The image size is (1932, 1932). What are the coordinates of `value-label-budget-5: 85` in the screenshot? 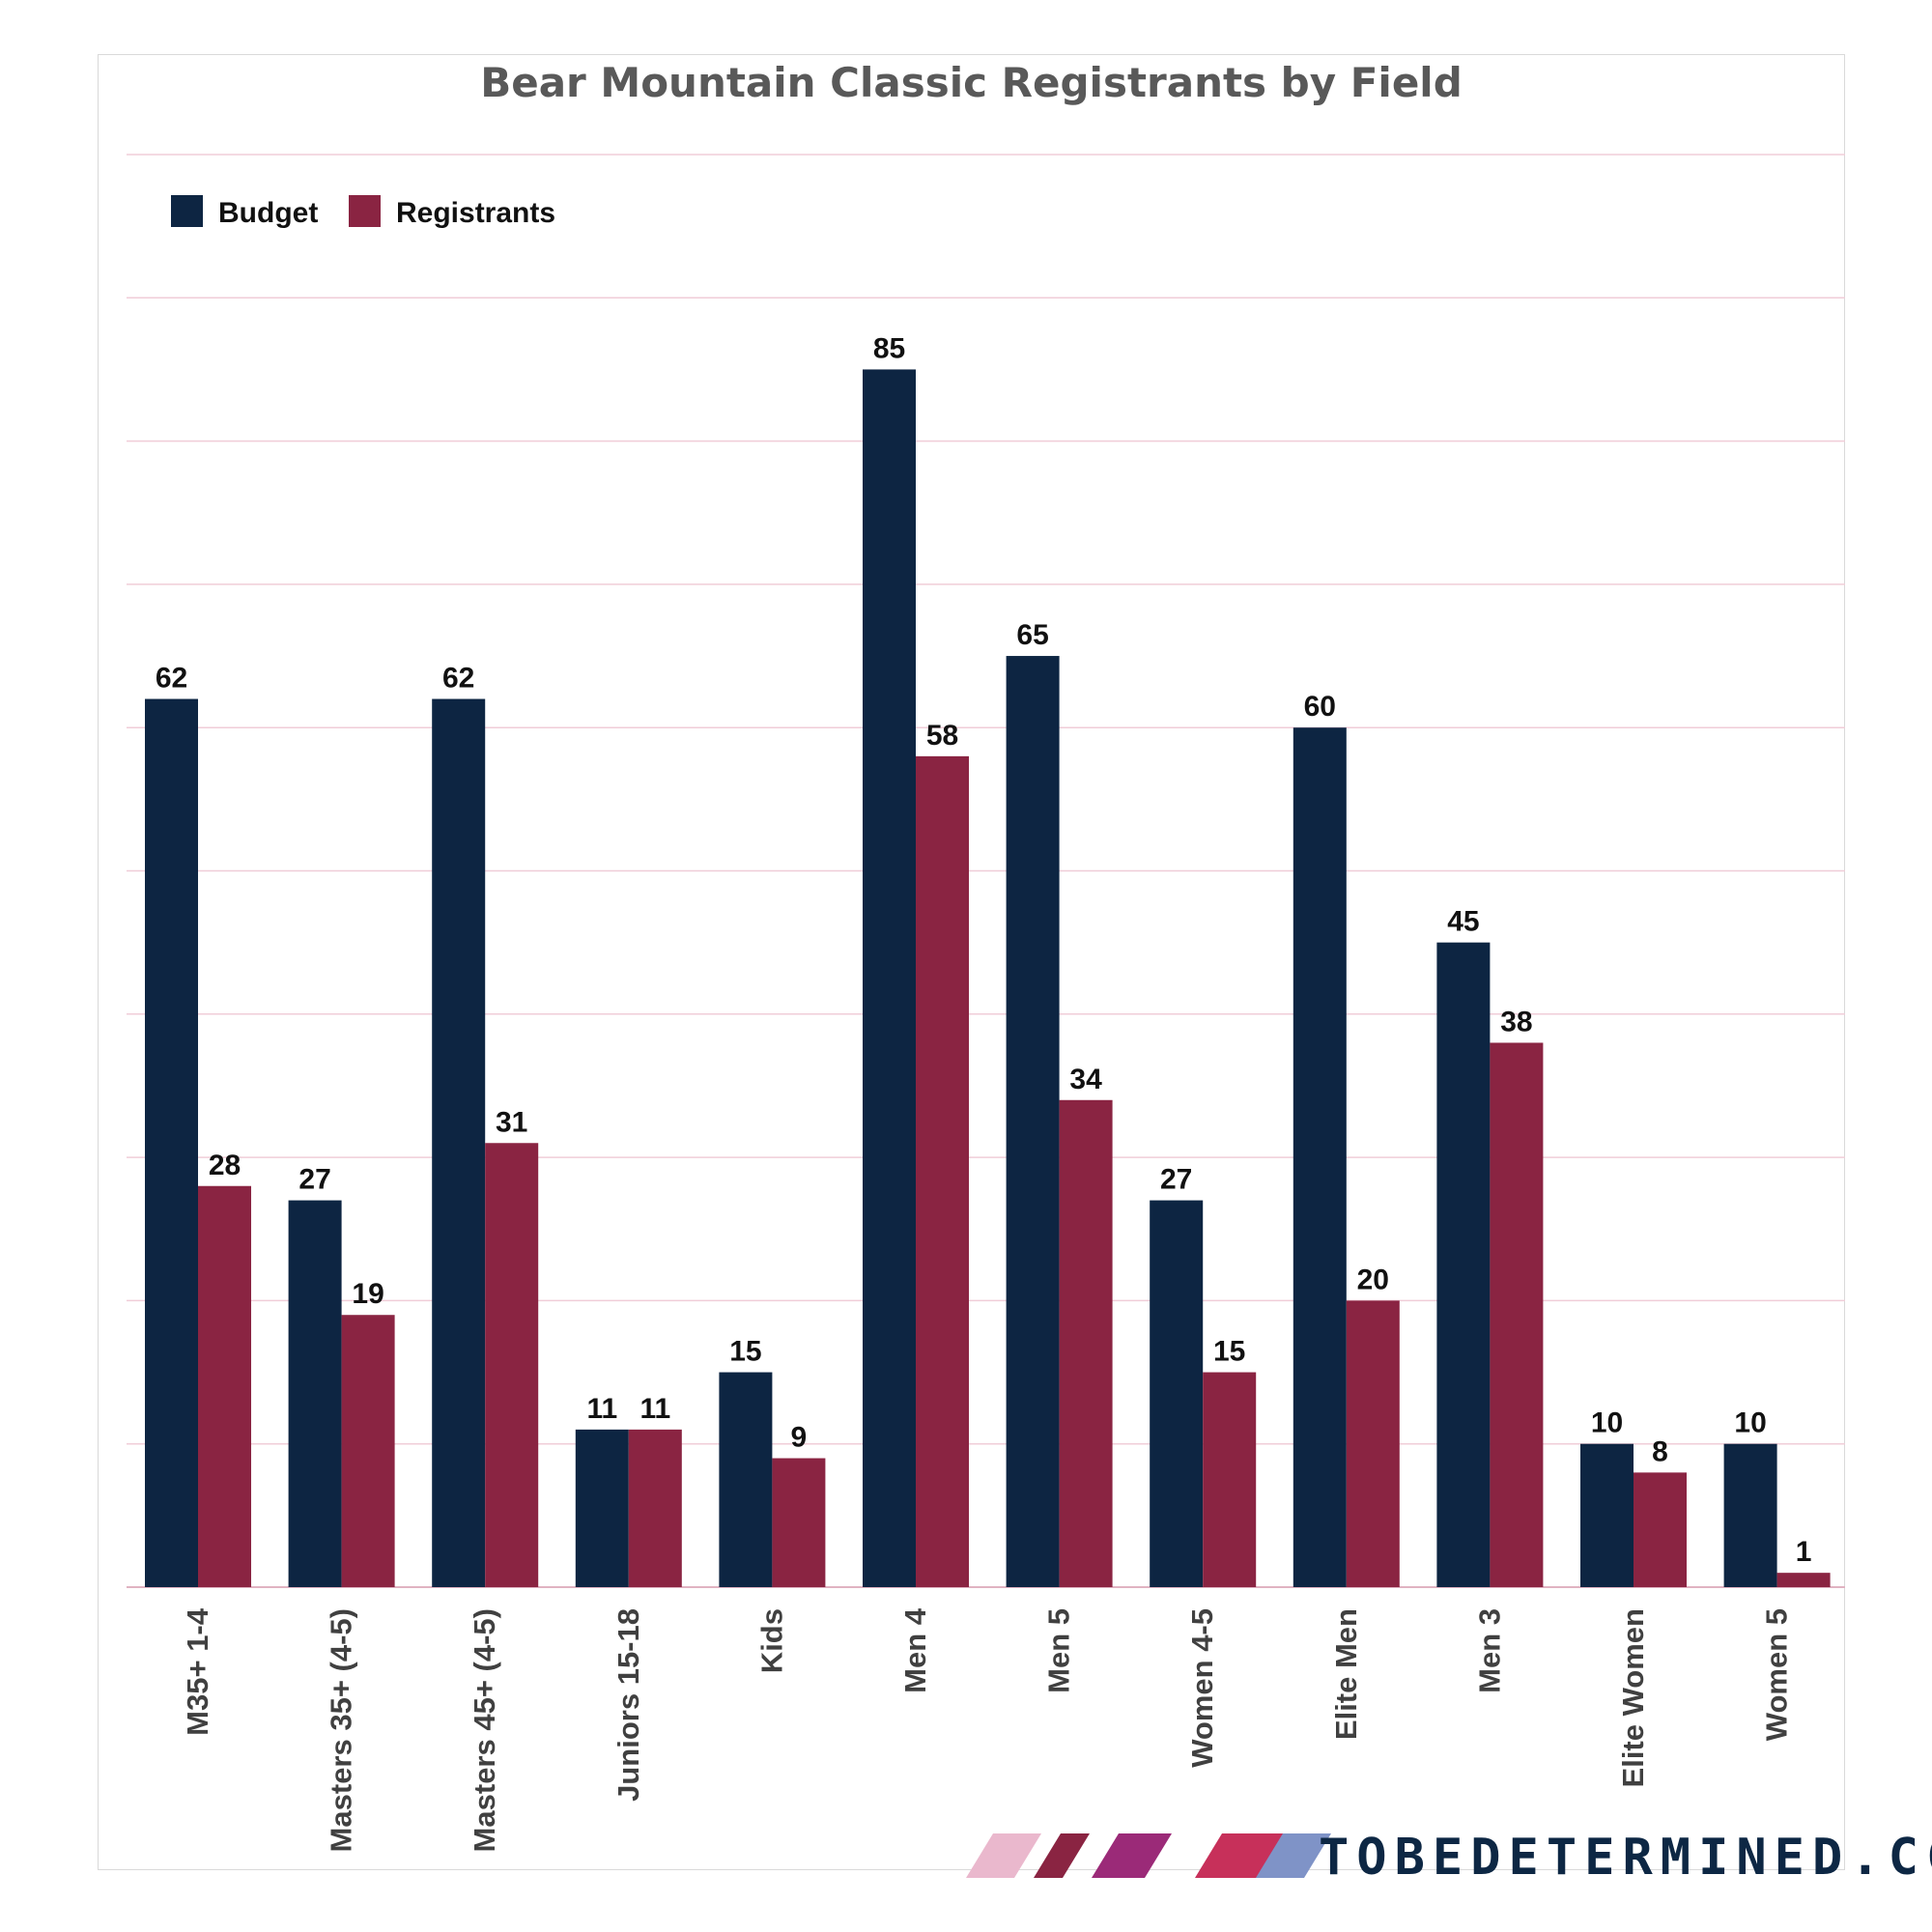 It's located at (889, 348).